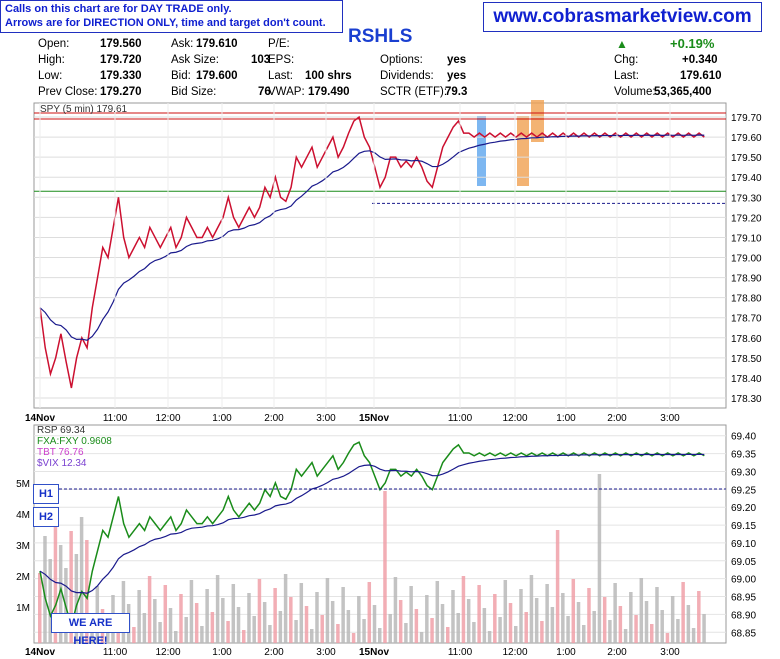  I want to click on ticker-symbol: RSHLS, so click(380, 36).